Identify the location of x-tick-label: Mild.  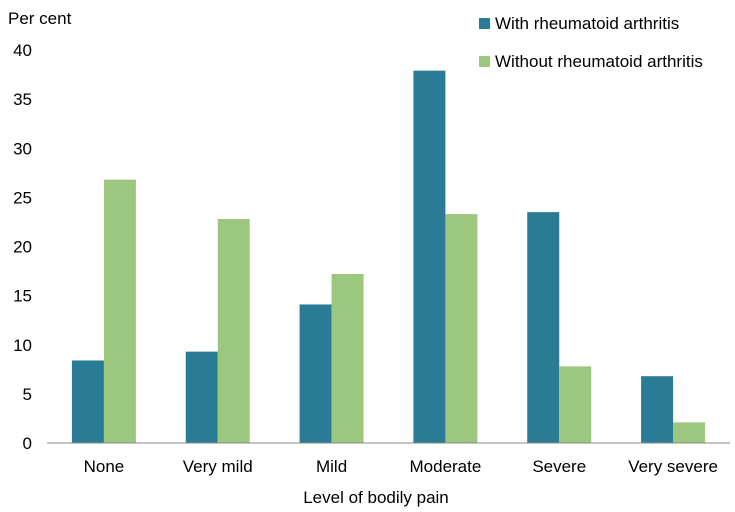
(331, 466).